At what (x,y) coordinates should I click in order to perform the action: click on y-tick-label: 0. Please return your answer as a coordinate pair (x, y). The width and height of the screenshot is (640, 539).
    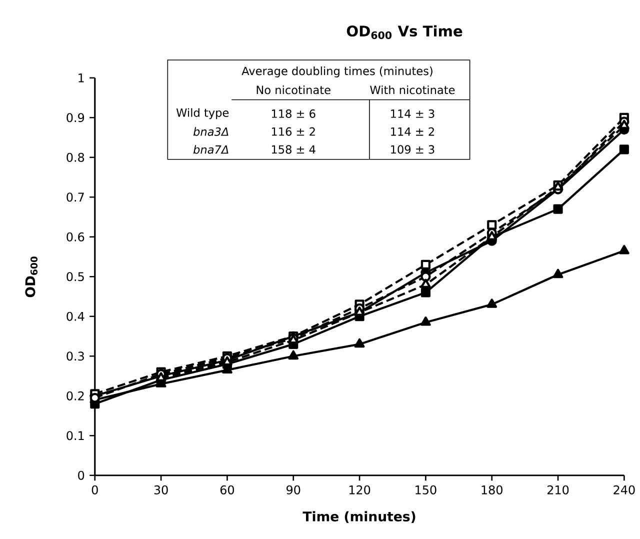
    Looking at the image, I should click on (81, 475).